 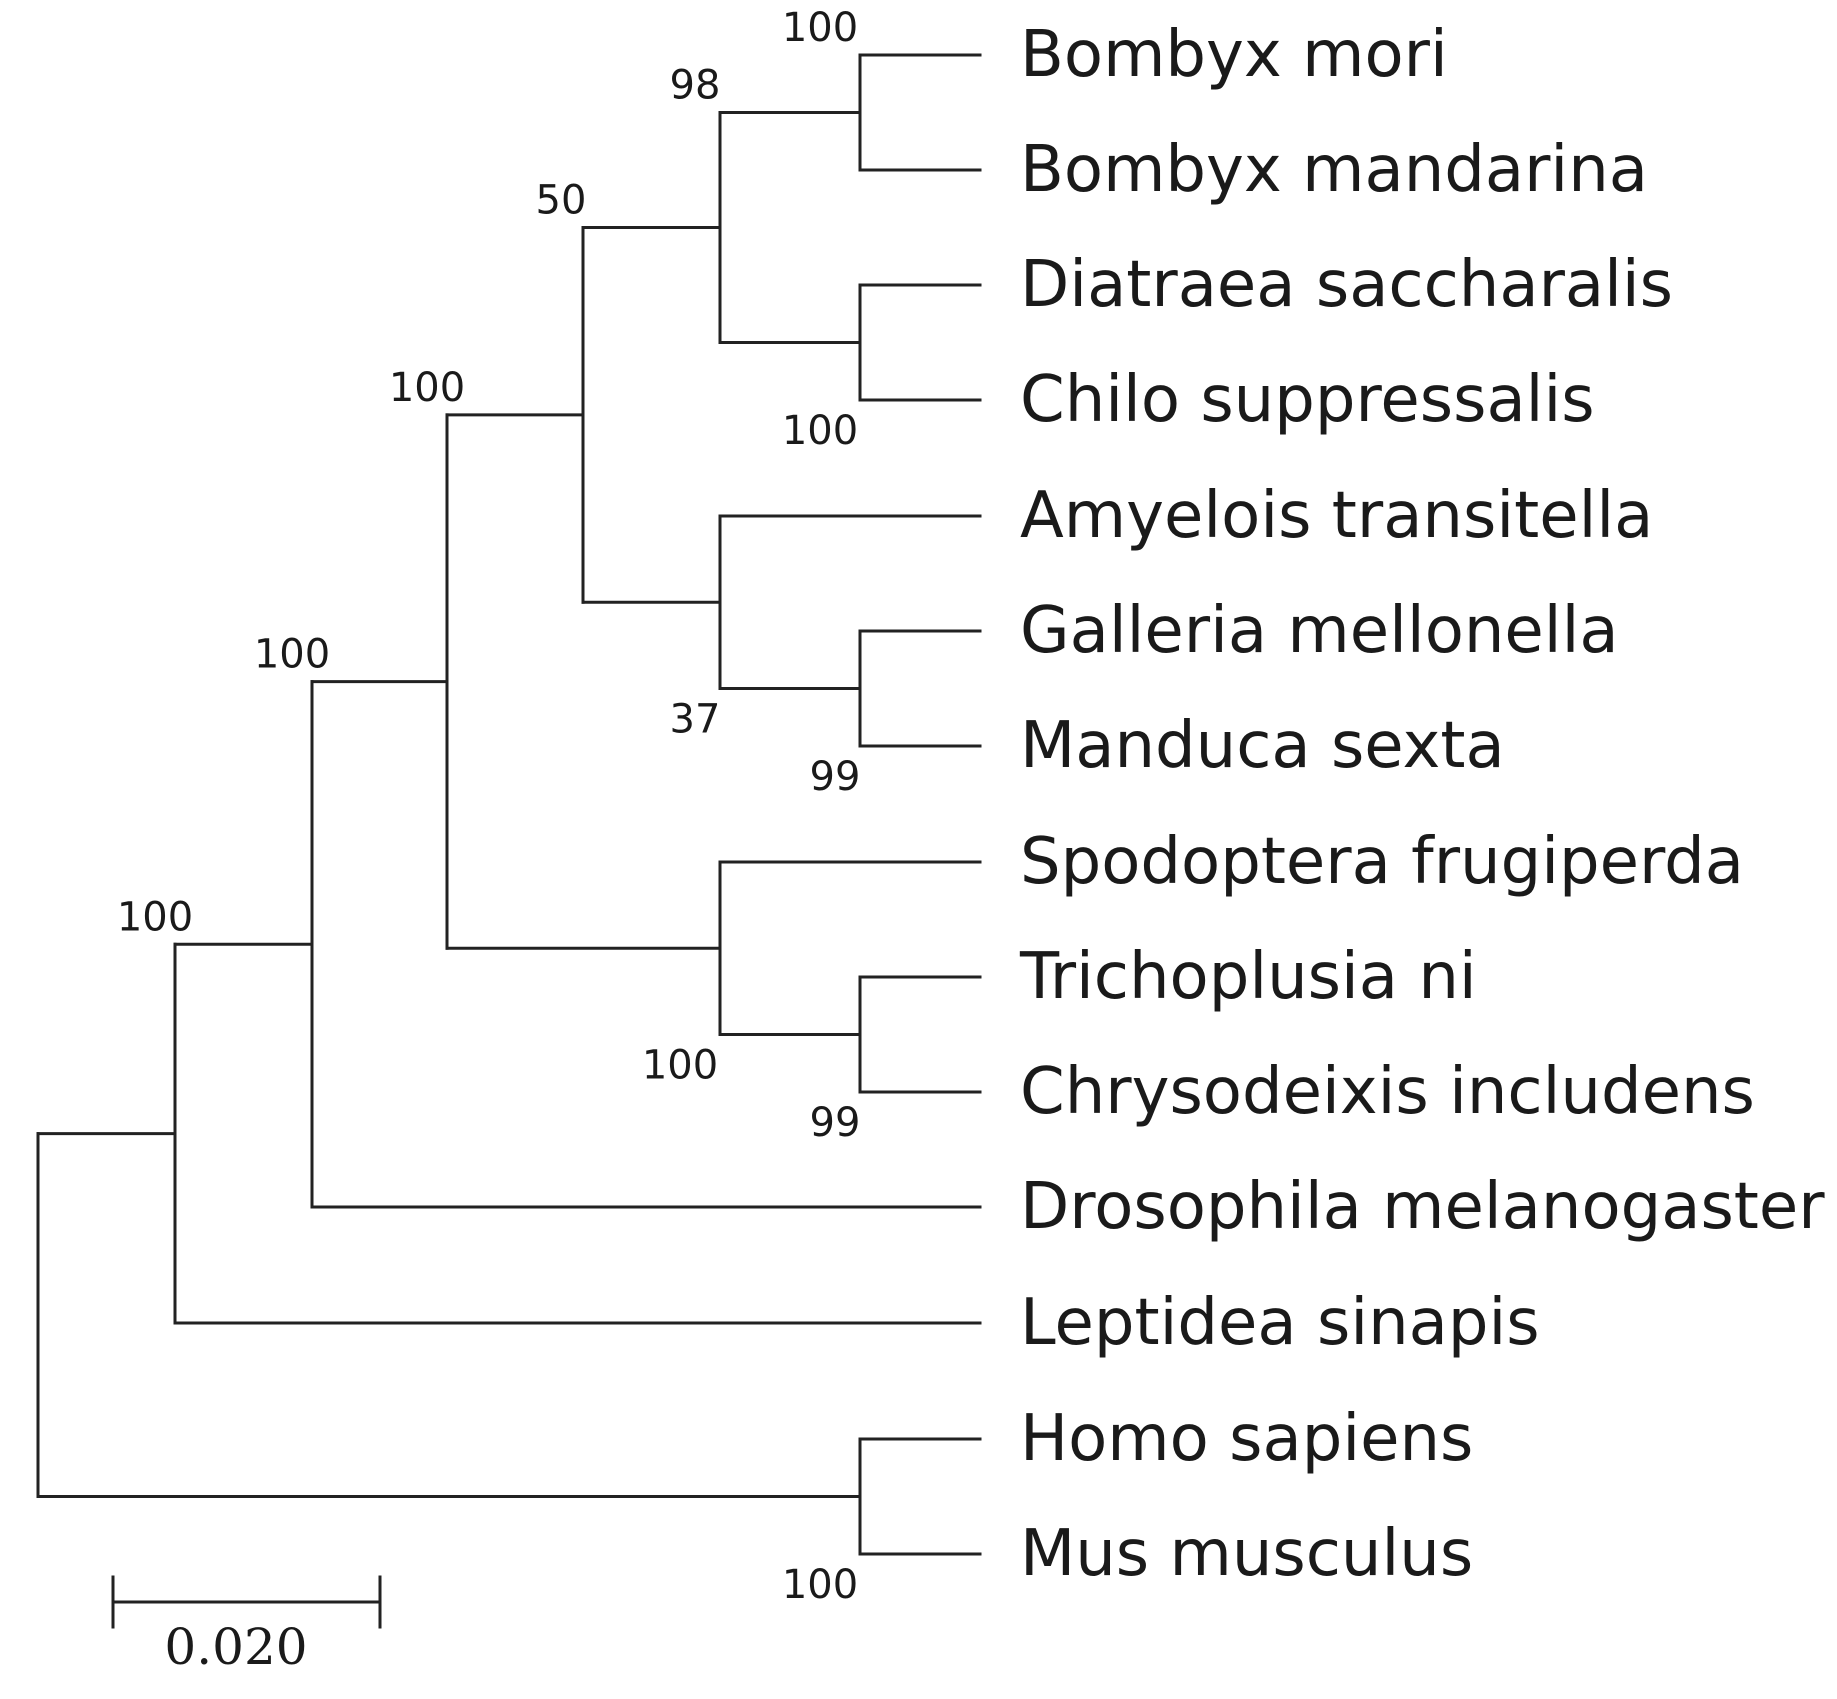 I want to click on taxon-label-chilo-suppressalis: Chilo suppressalis, so click(x=1307, y=400).